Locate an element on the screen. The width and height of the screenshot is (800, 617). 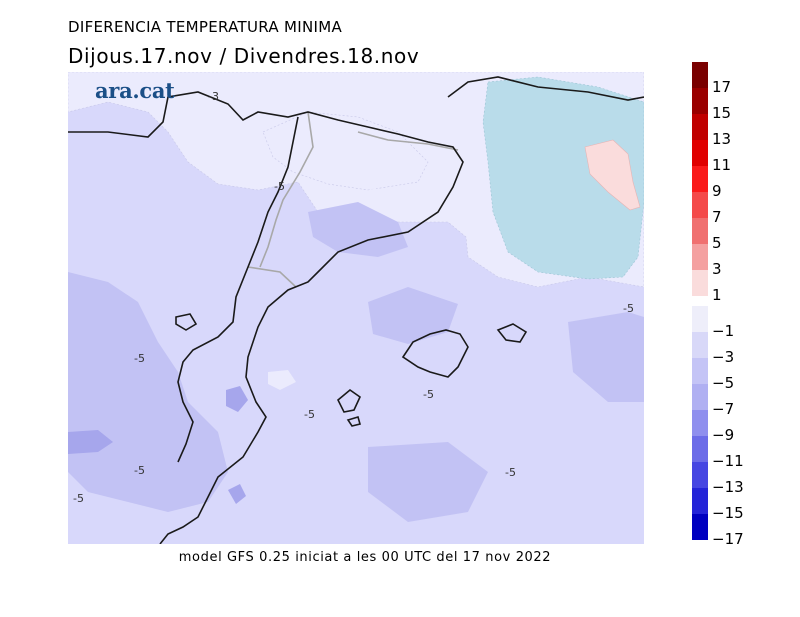
coastline-france is located at coordinates (545, 88).